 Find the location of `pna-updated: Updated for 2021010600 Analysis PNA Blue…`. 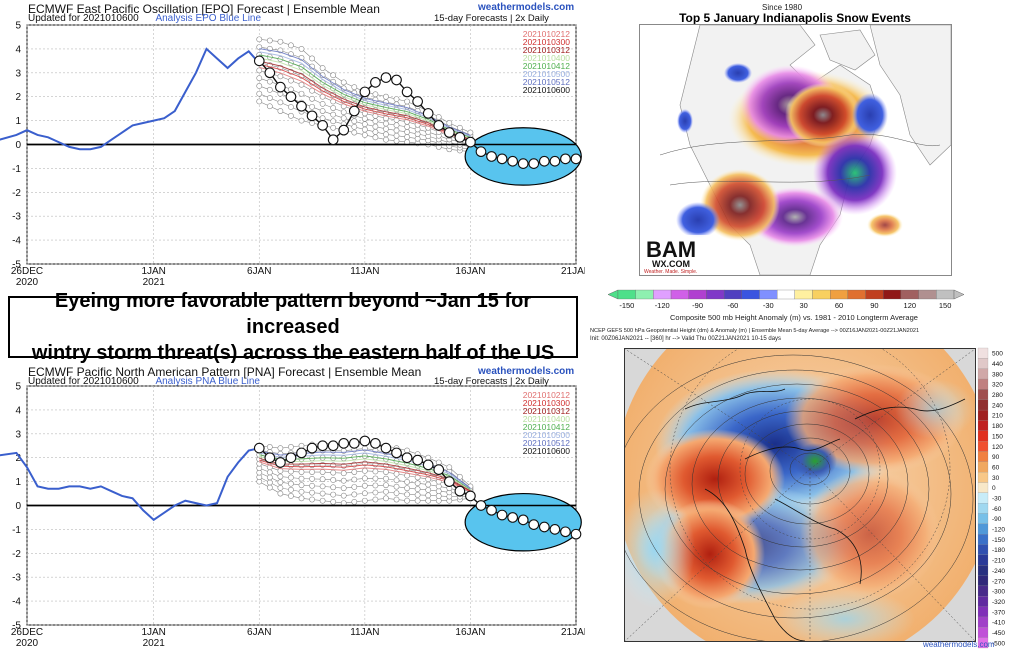

pna-updated: Updated for 2021010600 Analysis PNA Blue… is located at coordinates (144, 381).